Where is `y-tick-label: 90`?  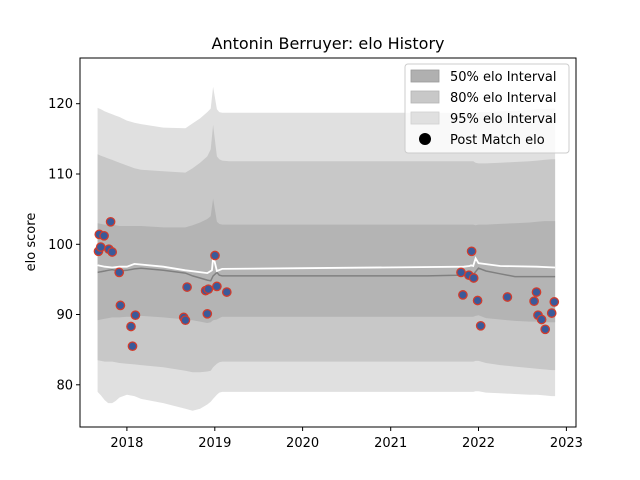 y-tick-label: 90 is located at coordinates (64, 315).